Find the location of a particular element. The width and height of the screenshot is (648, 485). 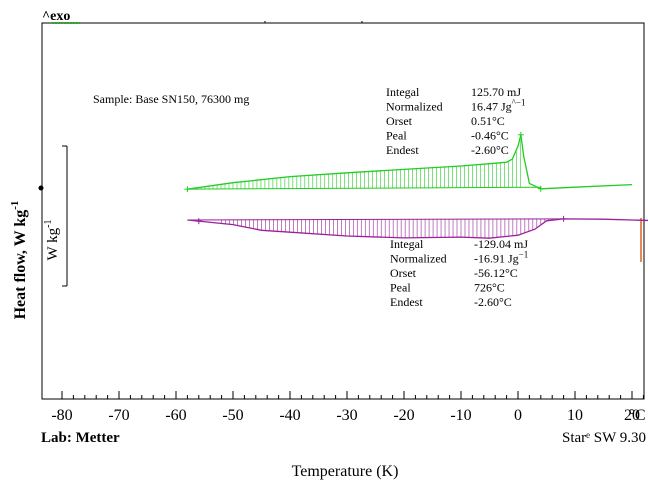

annotation-value-text: -0.46°C is located at coordinates (490, 136).